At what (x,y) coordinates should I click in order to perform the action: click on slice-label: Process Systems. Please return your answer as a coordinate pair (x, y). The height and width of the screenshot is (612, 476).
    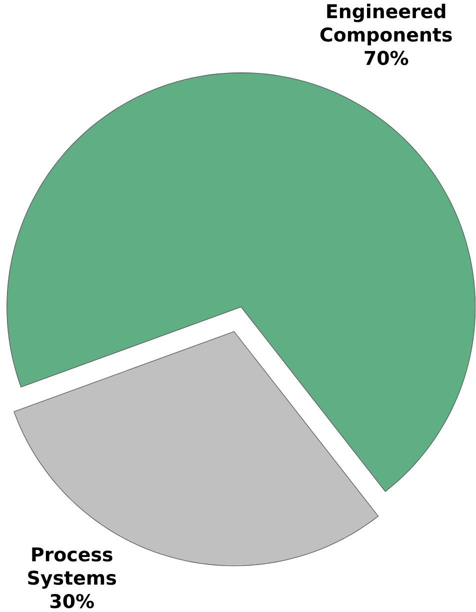
    Looking at the image, I should click on (72, 568).